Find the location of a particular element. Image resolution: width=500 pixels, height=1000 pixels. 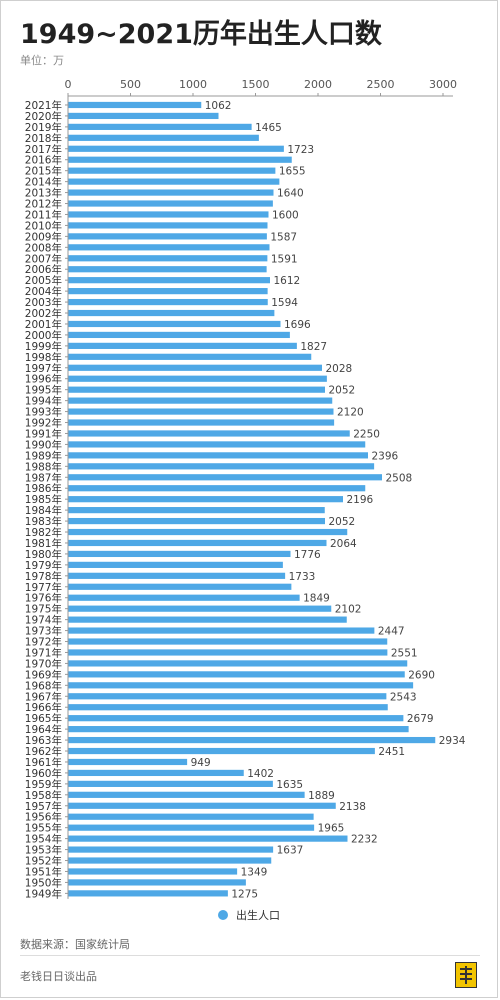

y-category-label: 1986年 is located at coordinates (43, 488).